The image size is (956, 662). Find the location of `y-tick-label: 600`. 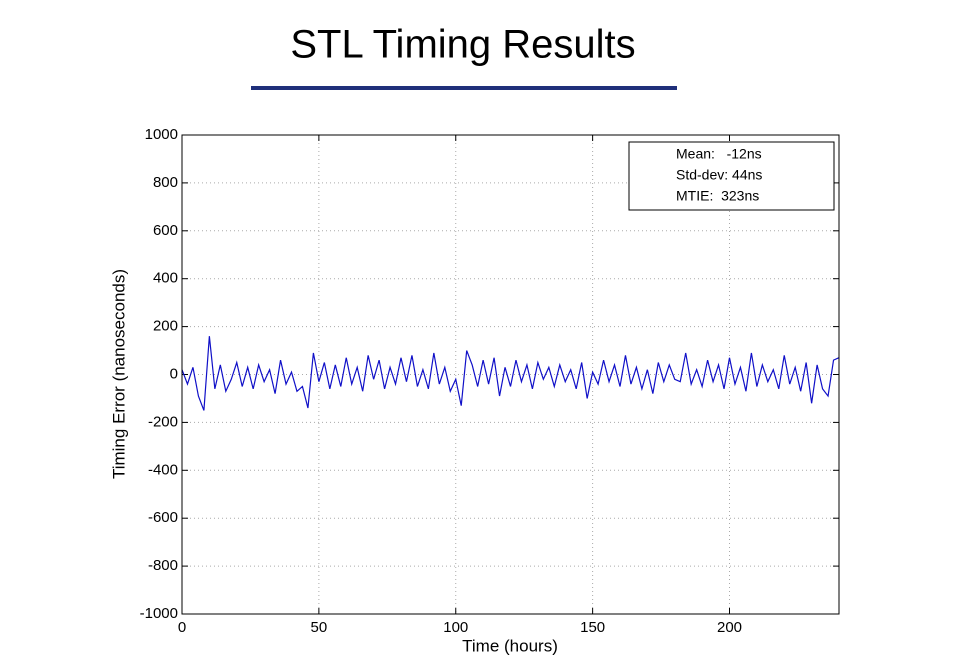

y-tick-label: 600 is located at coordinates (165, 230).